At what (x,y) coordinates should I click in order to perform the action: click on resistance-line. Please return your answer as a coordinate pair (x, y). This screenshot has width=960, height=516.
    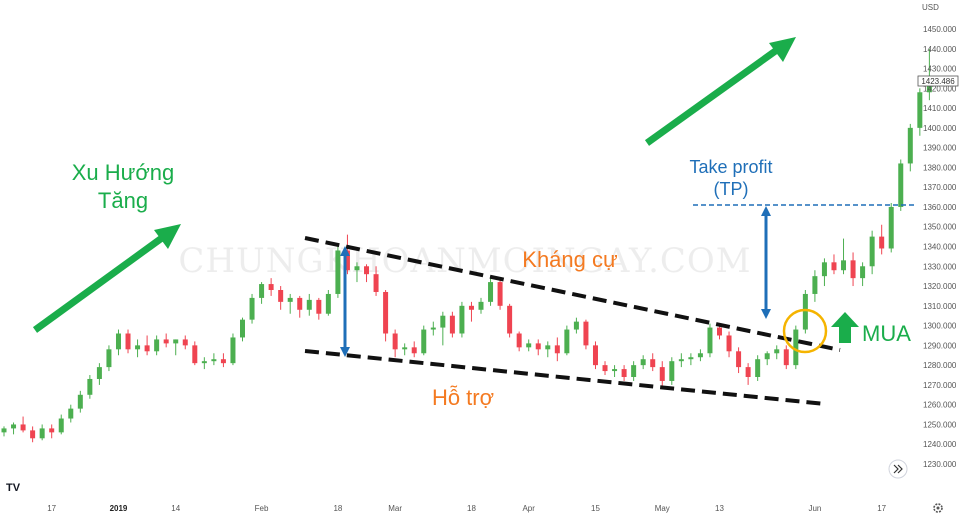
    Looking at the image, I should click on (572, 294).